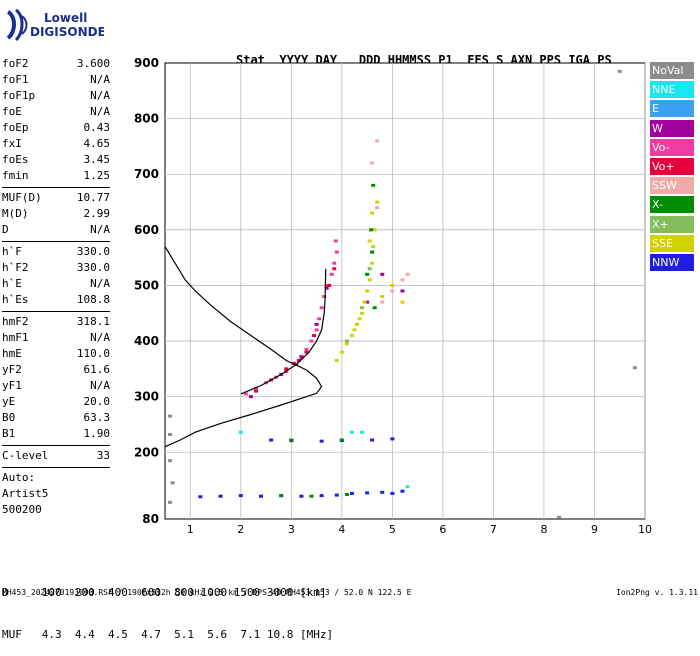 The image size is (700, 656). What do you see at coordinates (12, 353) in the screenshot?
I see `param-name: hmE` at bounding box center [12, 353].